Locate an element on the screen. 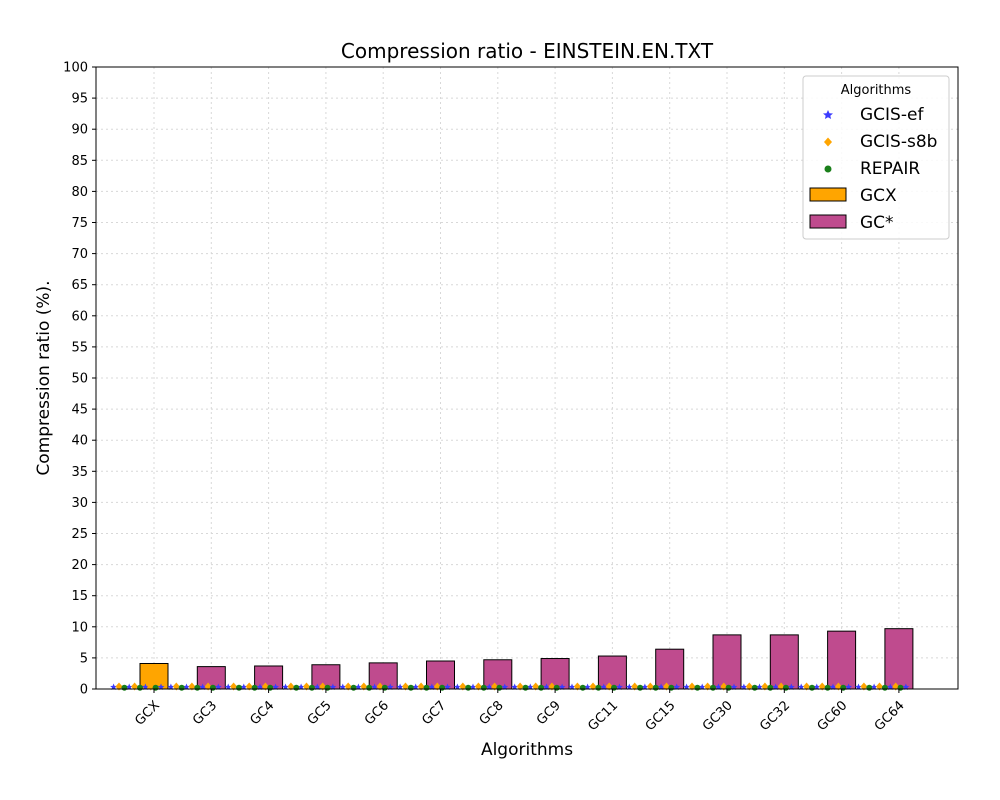 This screenshot has width=1000, height=800. y-tick-label: 100 is located at coordinates (75, 68).